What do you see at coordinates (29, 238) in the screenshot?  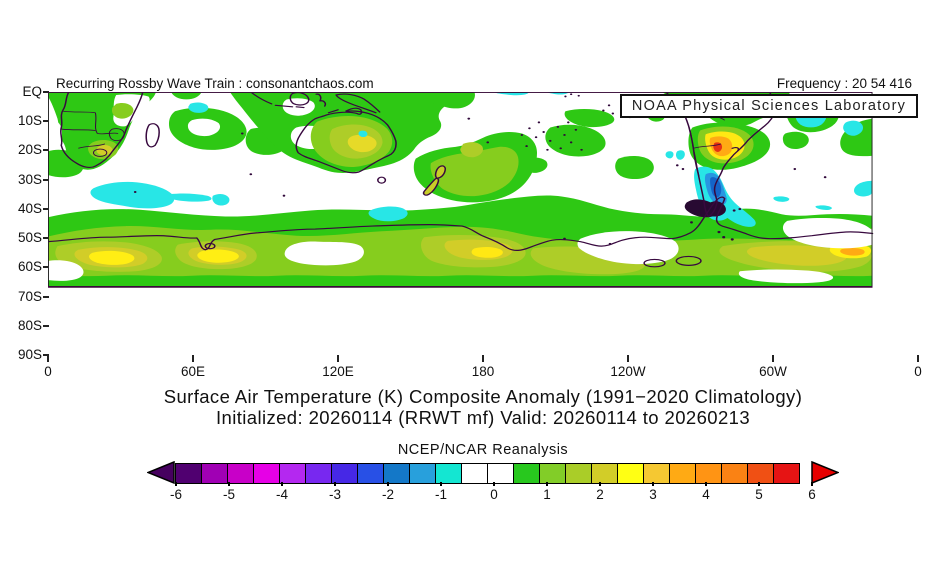 I see `y-axis-label-50s: 50S` at bounding box center [29, 238].